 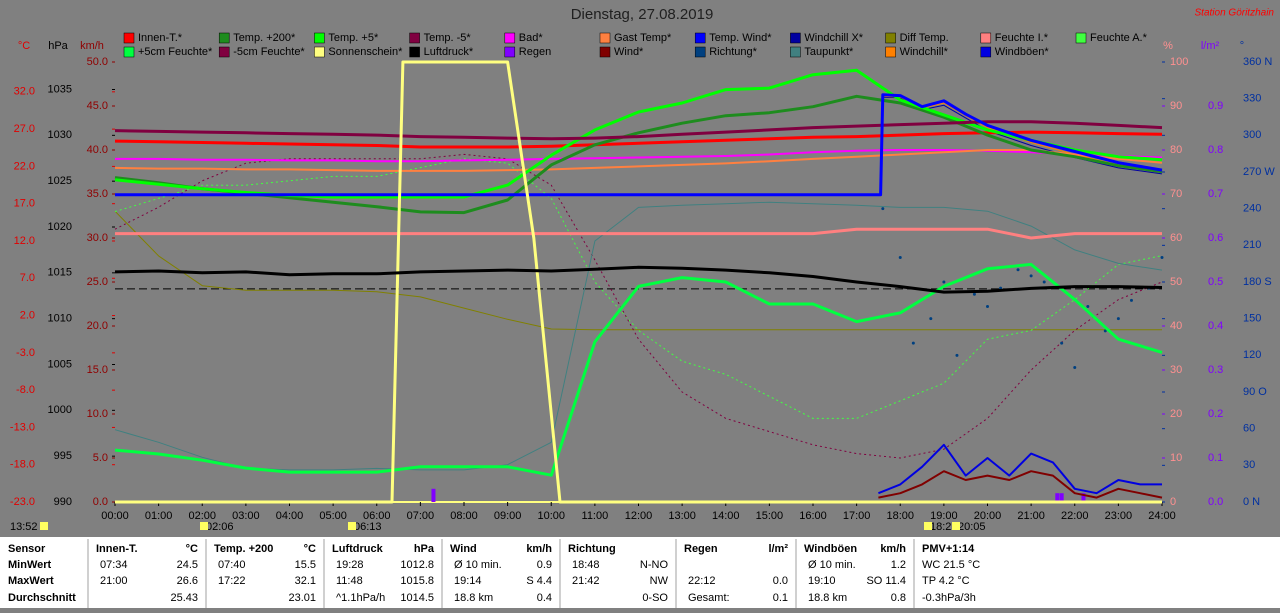 I want to click on x-tick-label: 00:00, so click(x=115, y=516).